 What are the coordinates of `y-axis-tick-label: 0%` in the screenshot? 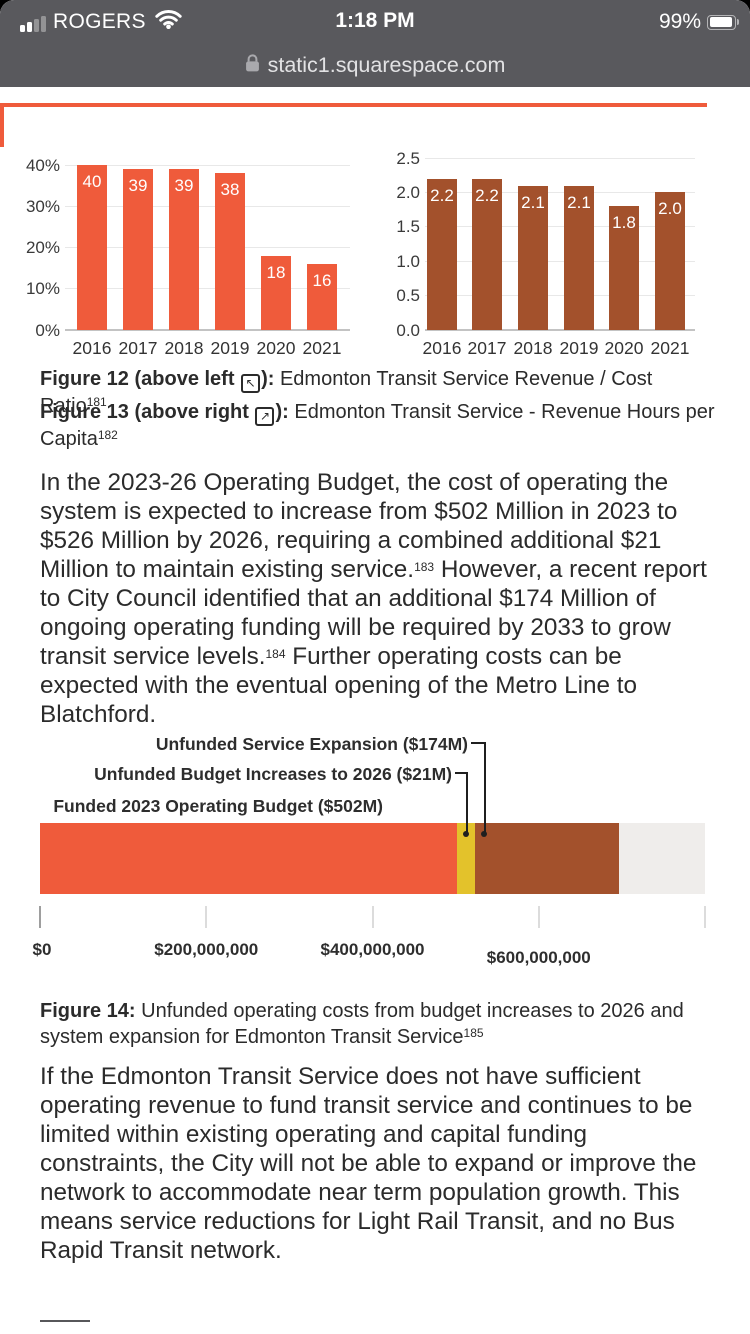 It's located at (47, 330).